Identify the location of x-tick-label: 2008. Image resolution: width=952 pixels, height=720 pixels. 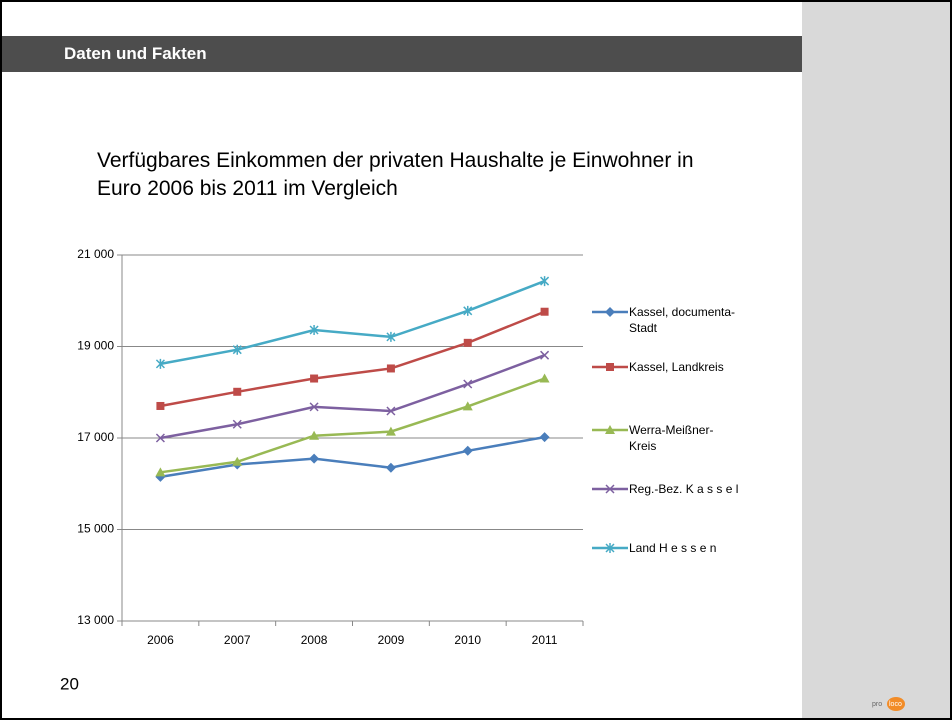
(314, 640).